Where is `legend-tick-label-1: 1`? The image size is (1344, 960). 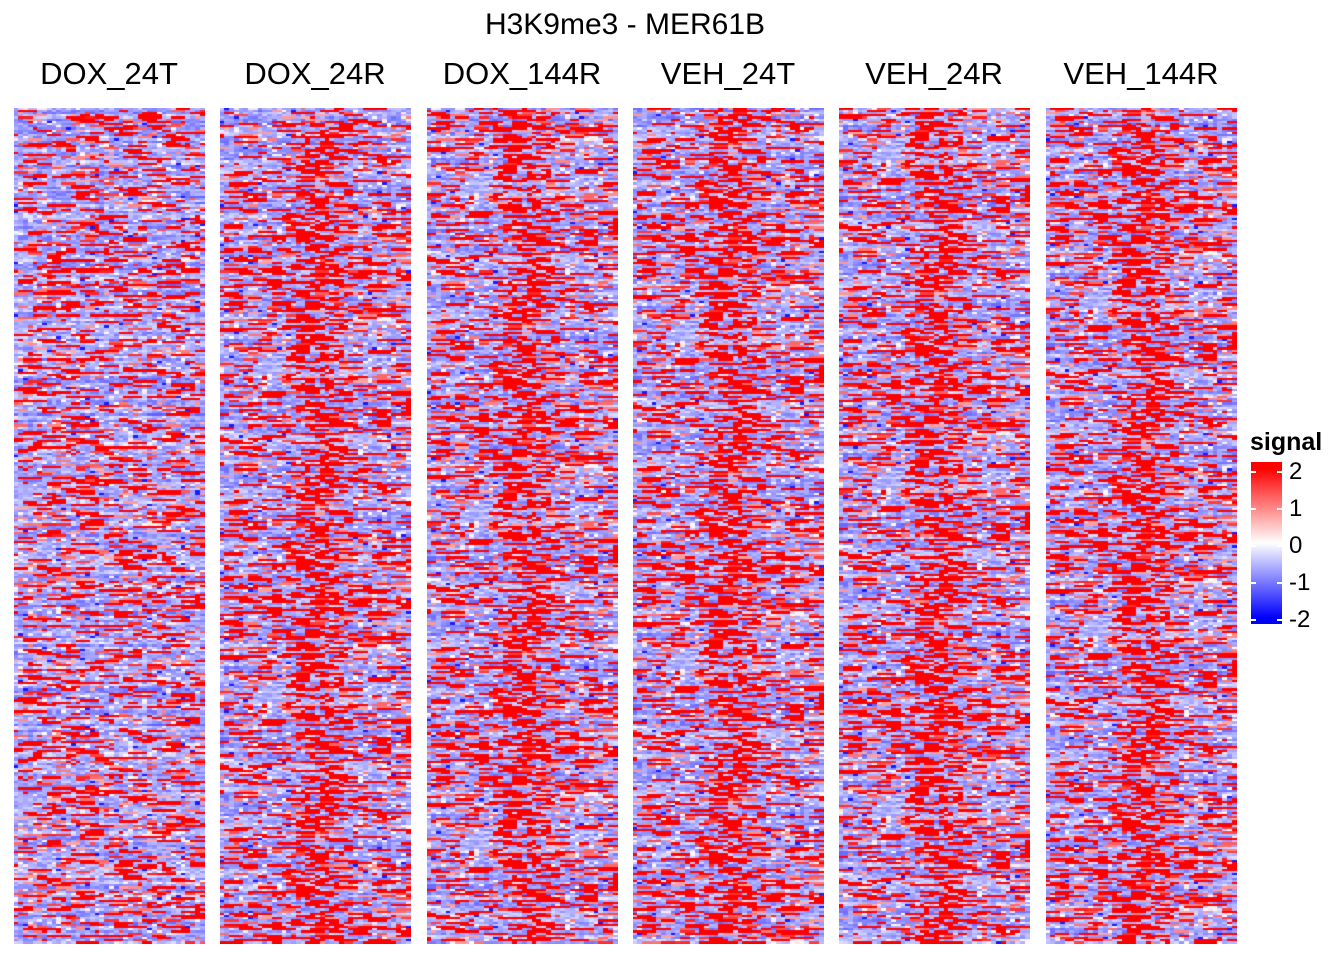 legend-tick-label-1: 1 is located at coordinates (1296, 508).